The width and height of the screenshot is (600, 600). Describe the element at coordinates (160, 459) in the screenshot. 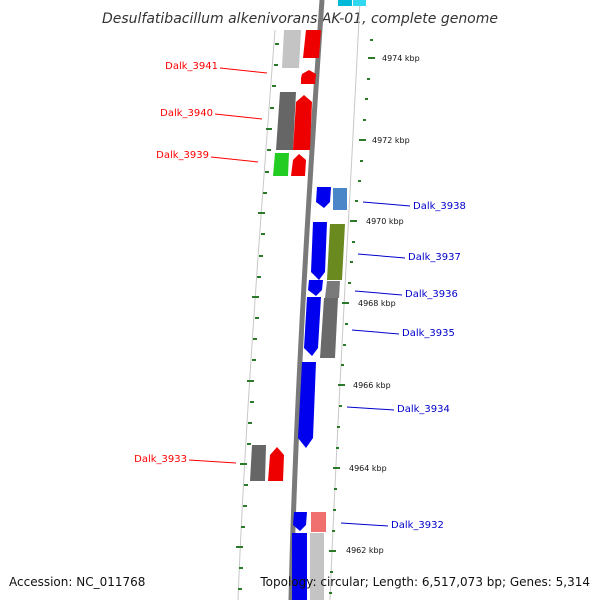

I see `gene-label-dalk-3933: Dalk_3933` at that location.